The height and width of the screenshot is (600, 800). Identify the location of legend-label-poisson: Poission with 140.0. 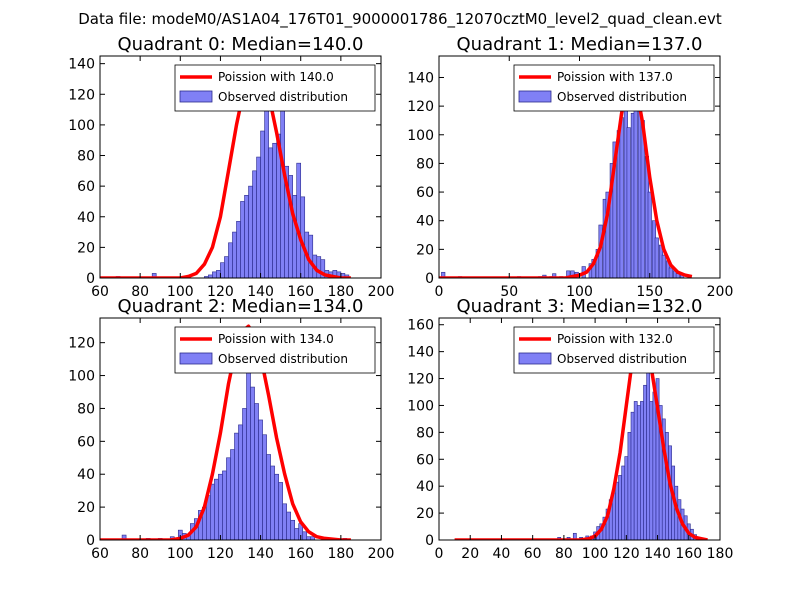
(276, 77).